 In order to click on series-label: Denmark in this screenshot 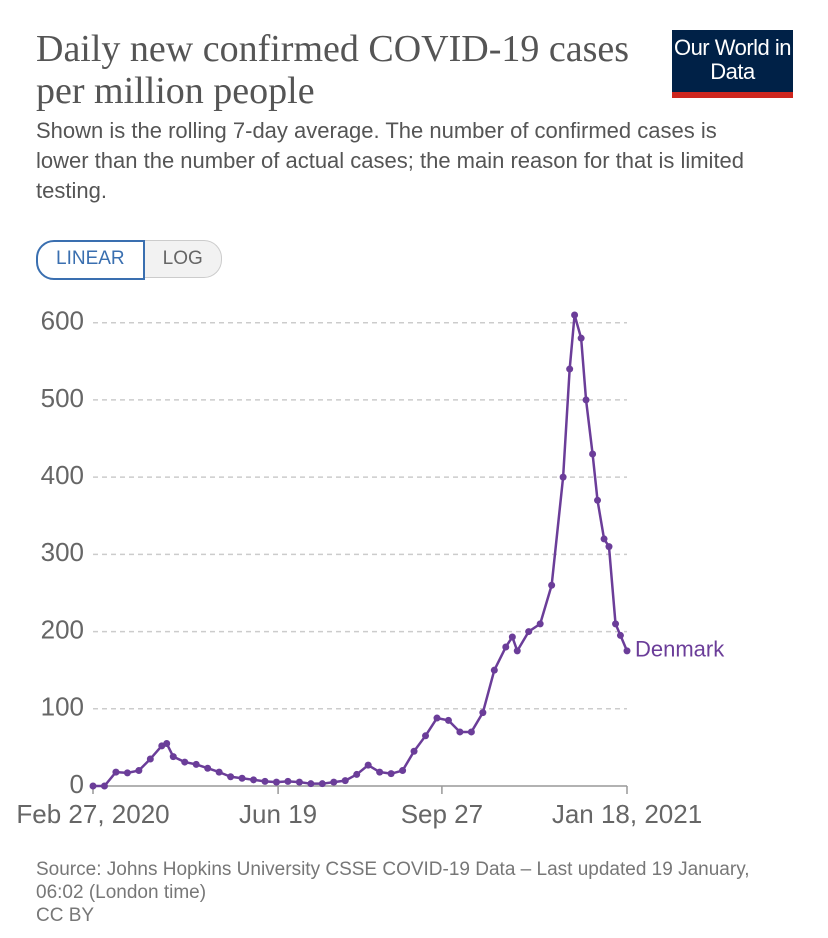, I will do `click(680, 649)`.